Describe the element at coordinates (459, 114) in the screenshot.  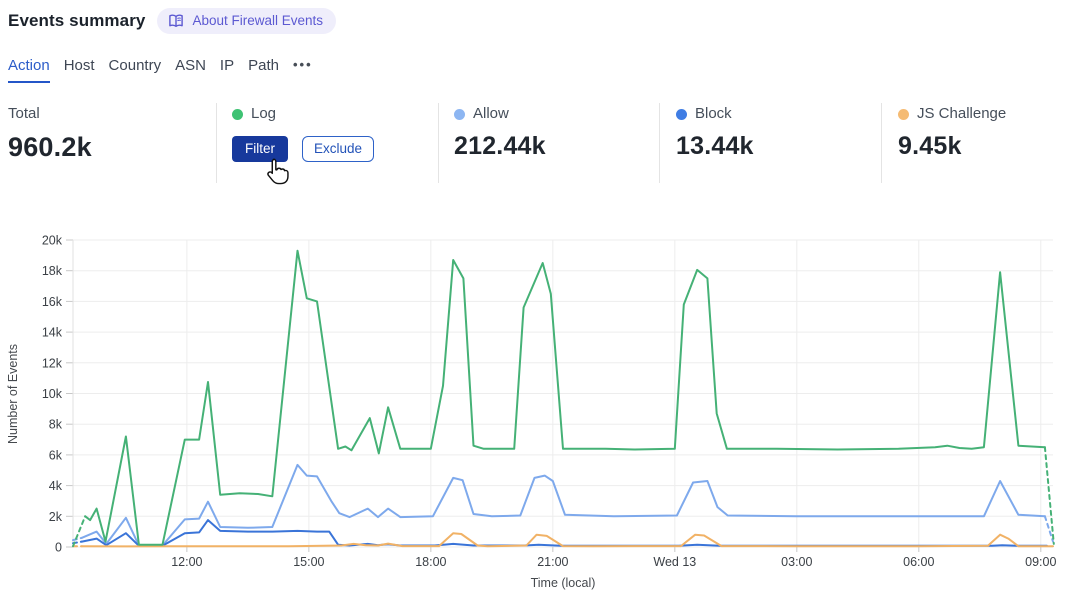
I see `allow-legend-dot` at that location.